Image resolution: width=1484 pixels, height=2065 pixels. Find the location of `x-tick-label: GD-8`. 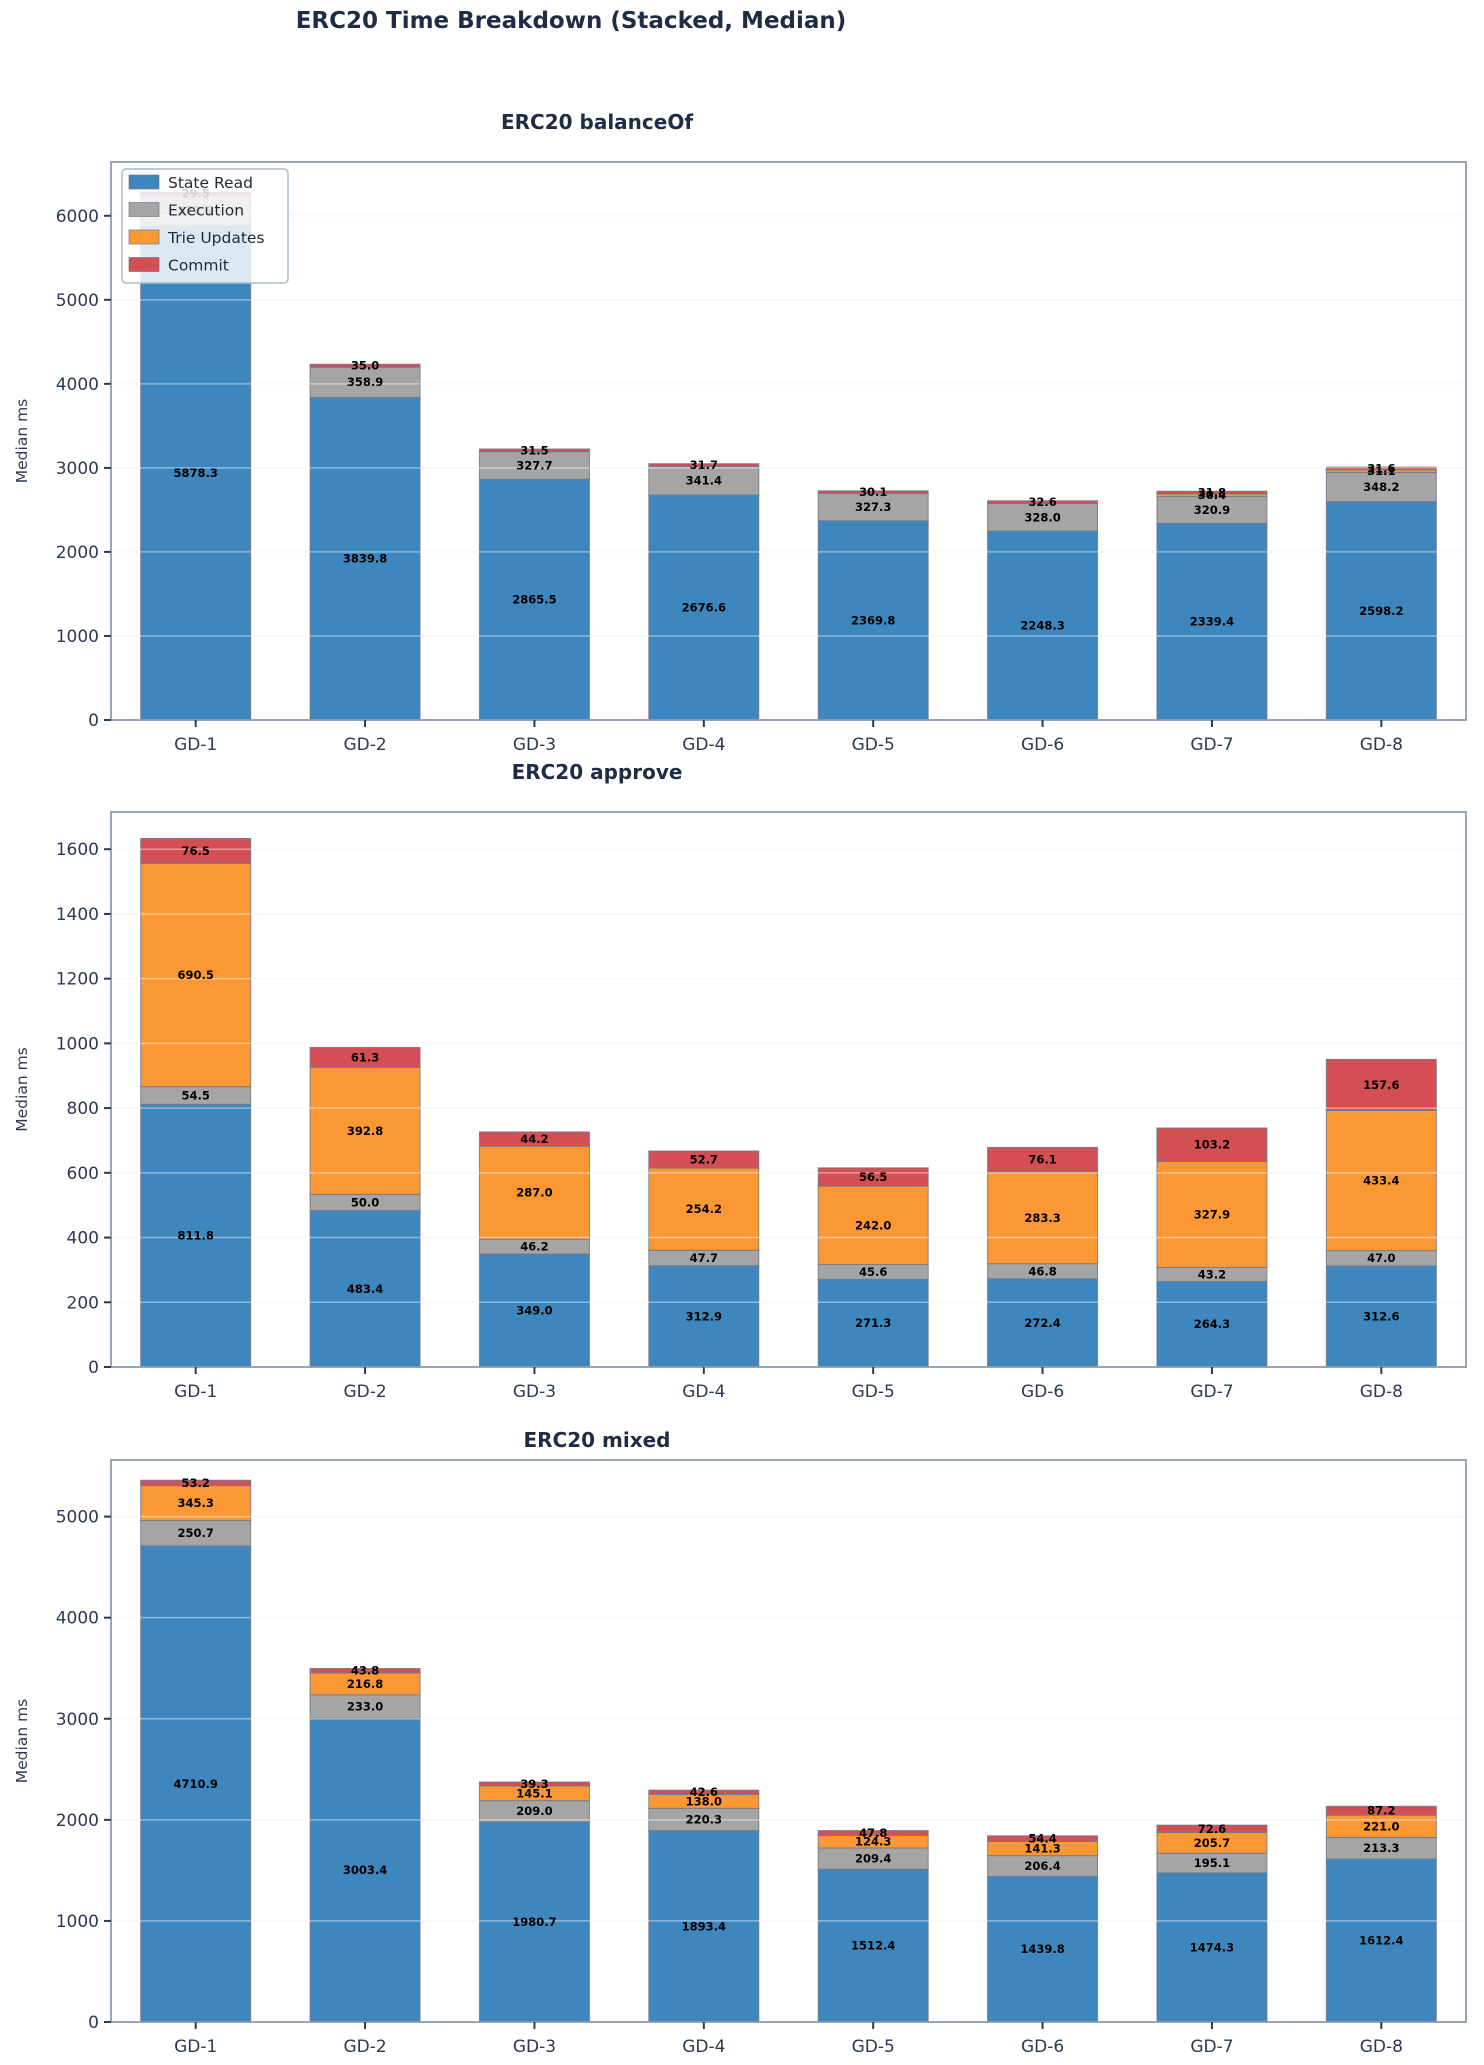

x-tick-label: GD-8 is located at coordinates (1381, 745).